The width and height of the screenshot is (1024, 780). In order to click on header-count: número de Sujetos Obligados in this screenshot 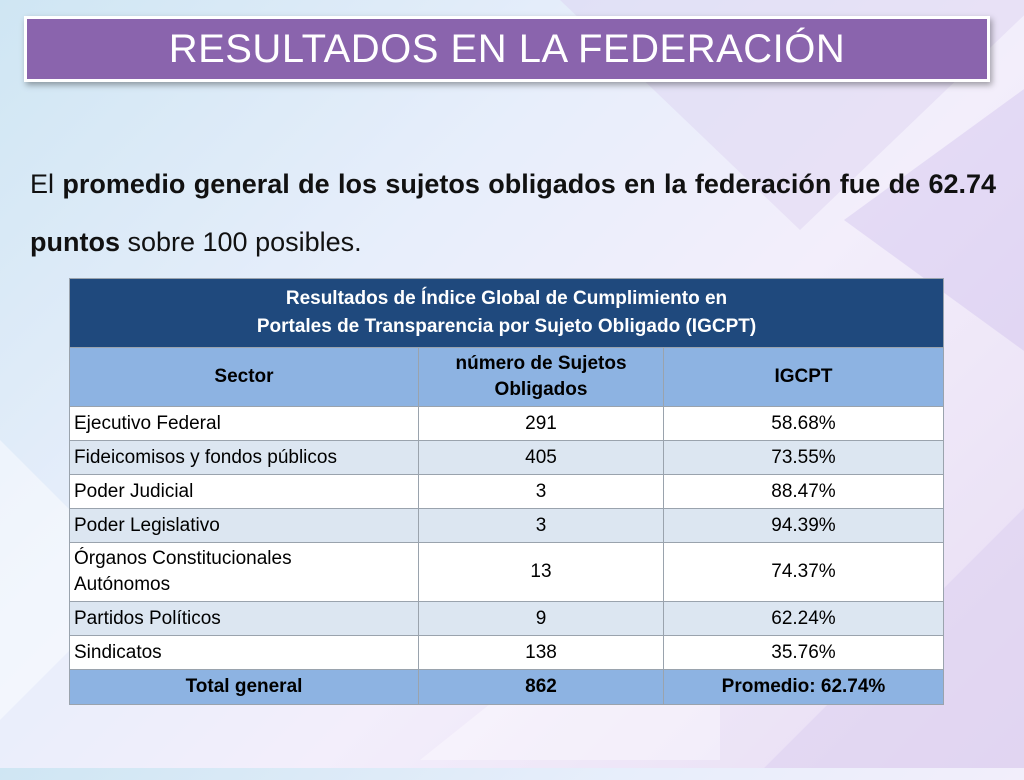, I will do `click(541, 377)`.